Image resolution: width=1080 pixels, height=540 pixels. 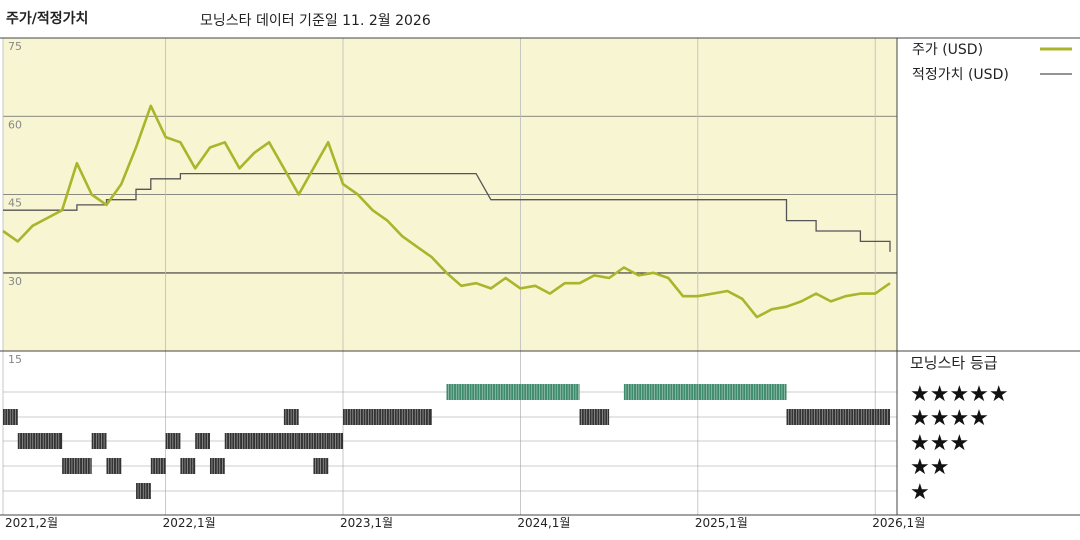 What do you see at coordinates (960, 75) in the screenshot?
I see `legend-fair-label: 적정가치 (USD)` at bounding box center [960, 75].